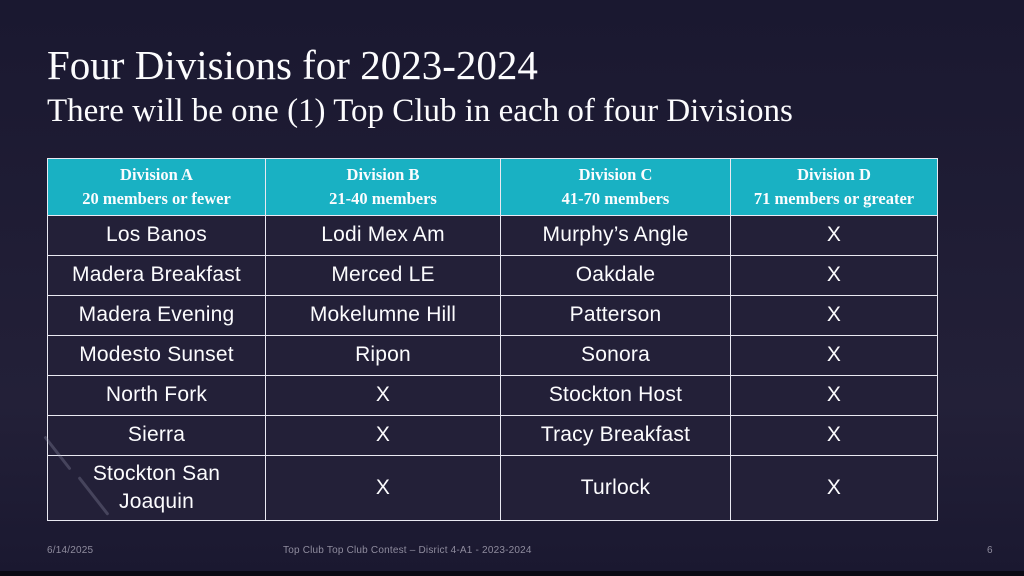  What do you see at coordinates (156, 488) in the screenshot?
I see `table-cell: Stockton San Joaquin` at bounding box center [156, 488].